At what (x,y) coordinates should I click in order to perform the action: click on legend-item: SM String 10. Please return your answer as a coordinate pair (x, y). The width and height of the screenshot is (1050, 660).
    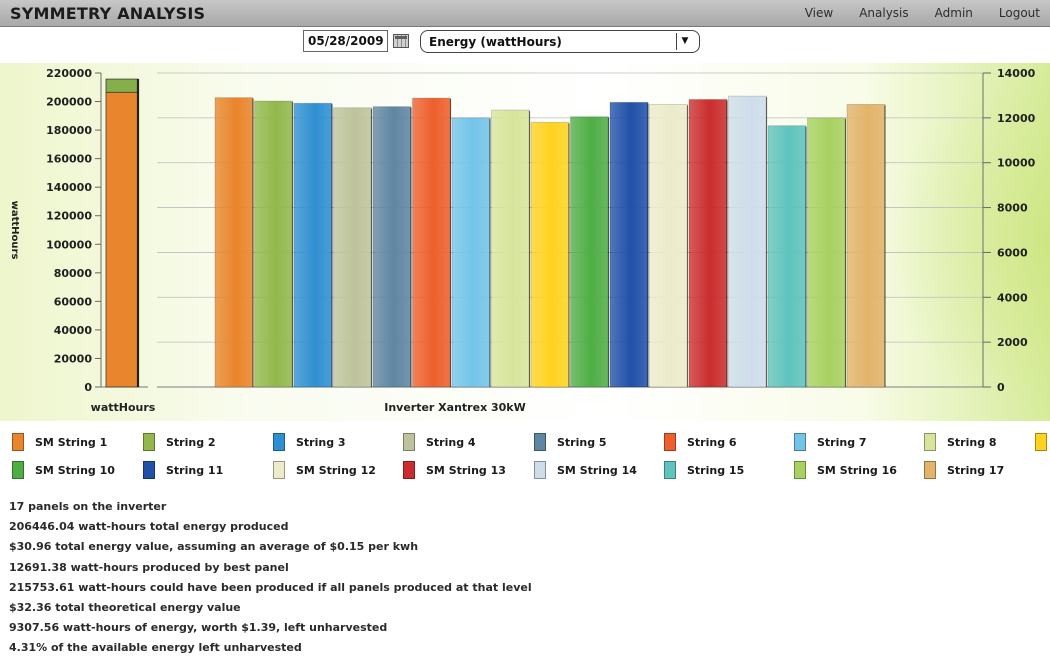
    Looking at the image, I should click on (63, 470).